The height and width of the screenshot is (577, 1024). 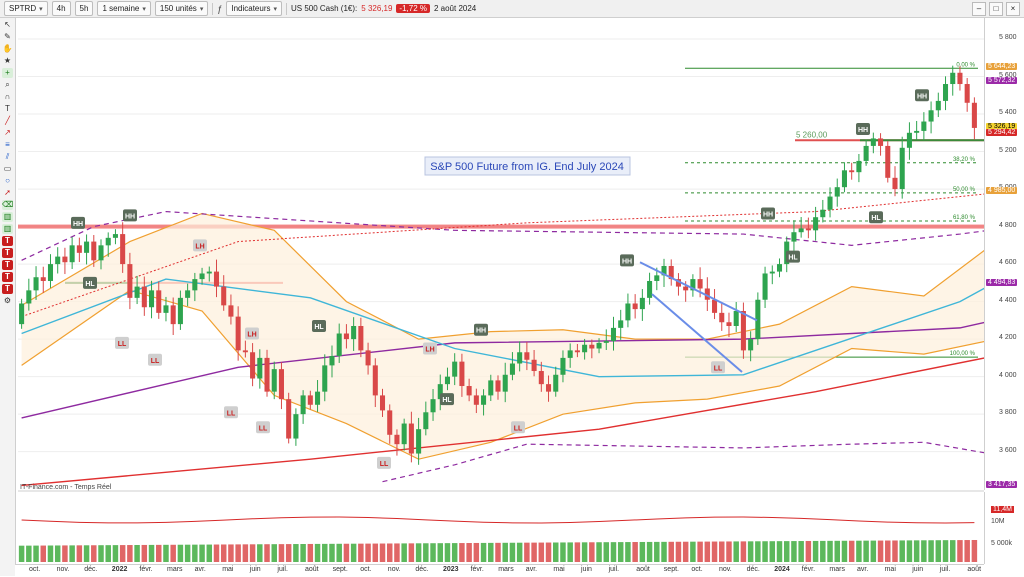 What do you see at coordinates (7, 73) in the screenshot?
I see `crosshair-icon: +` at bounding box center [7, 73].